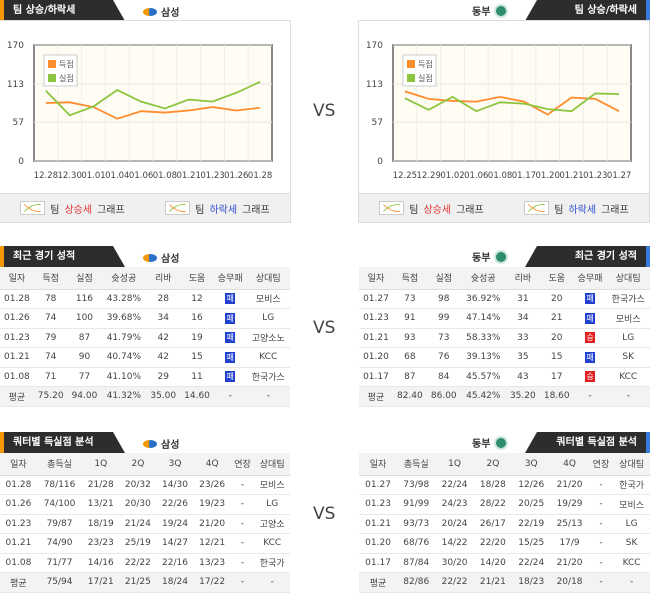 The height and width of the screenshot is (594, 650). I want to click on table-cell: 42, so click(163, 338).